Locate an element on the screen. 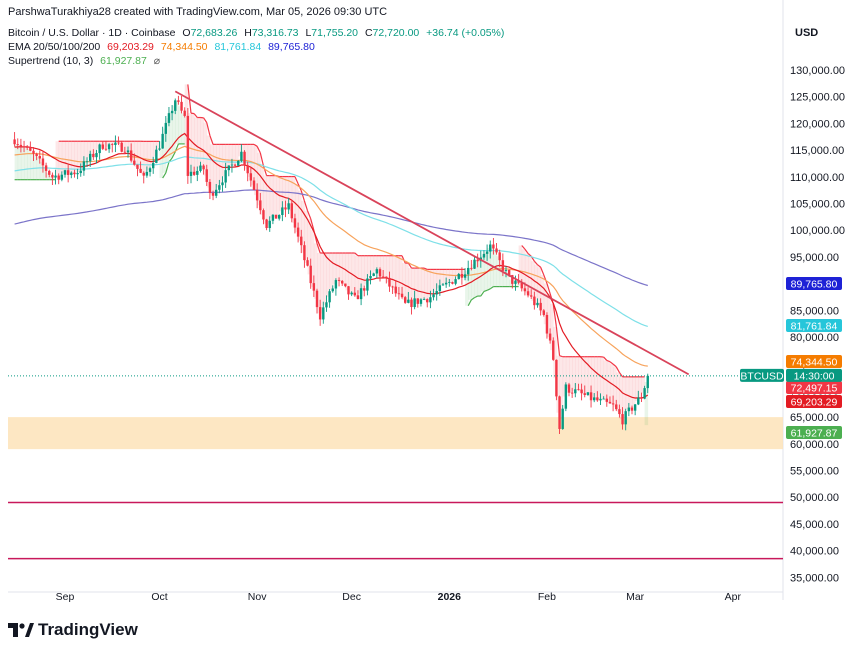 The image size is (860, 653). hide-icon: ⌀ is located at coordinates (157, 61).